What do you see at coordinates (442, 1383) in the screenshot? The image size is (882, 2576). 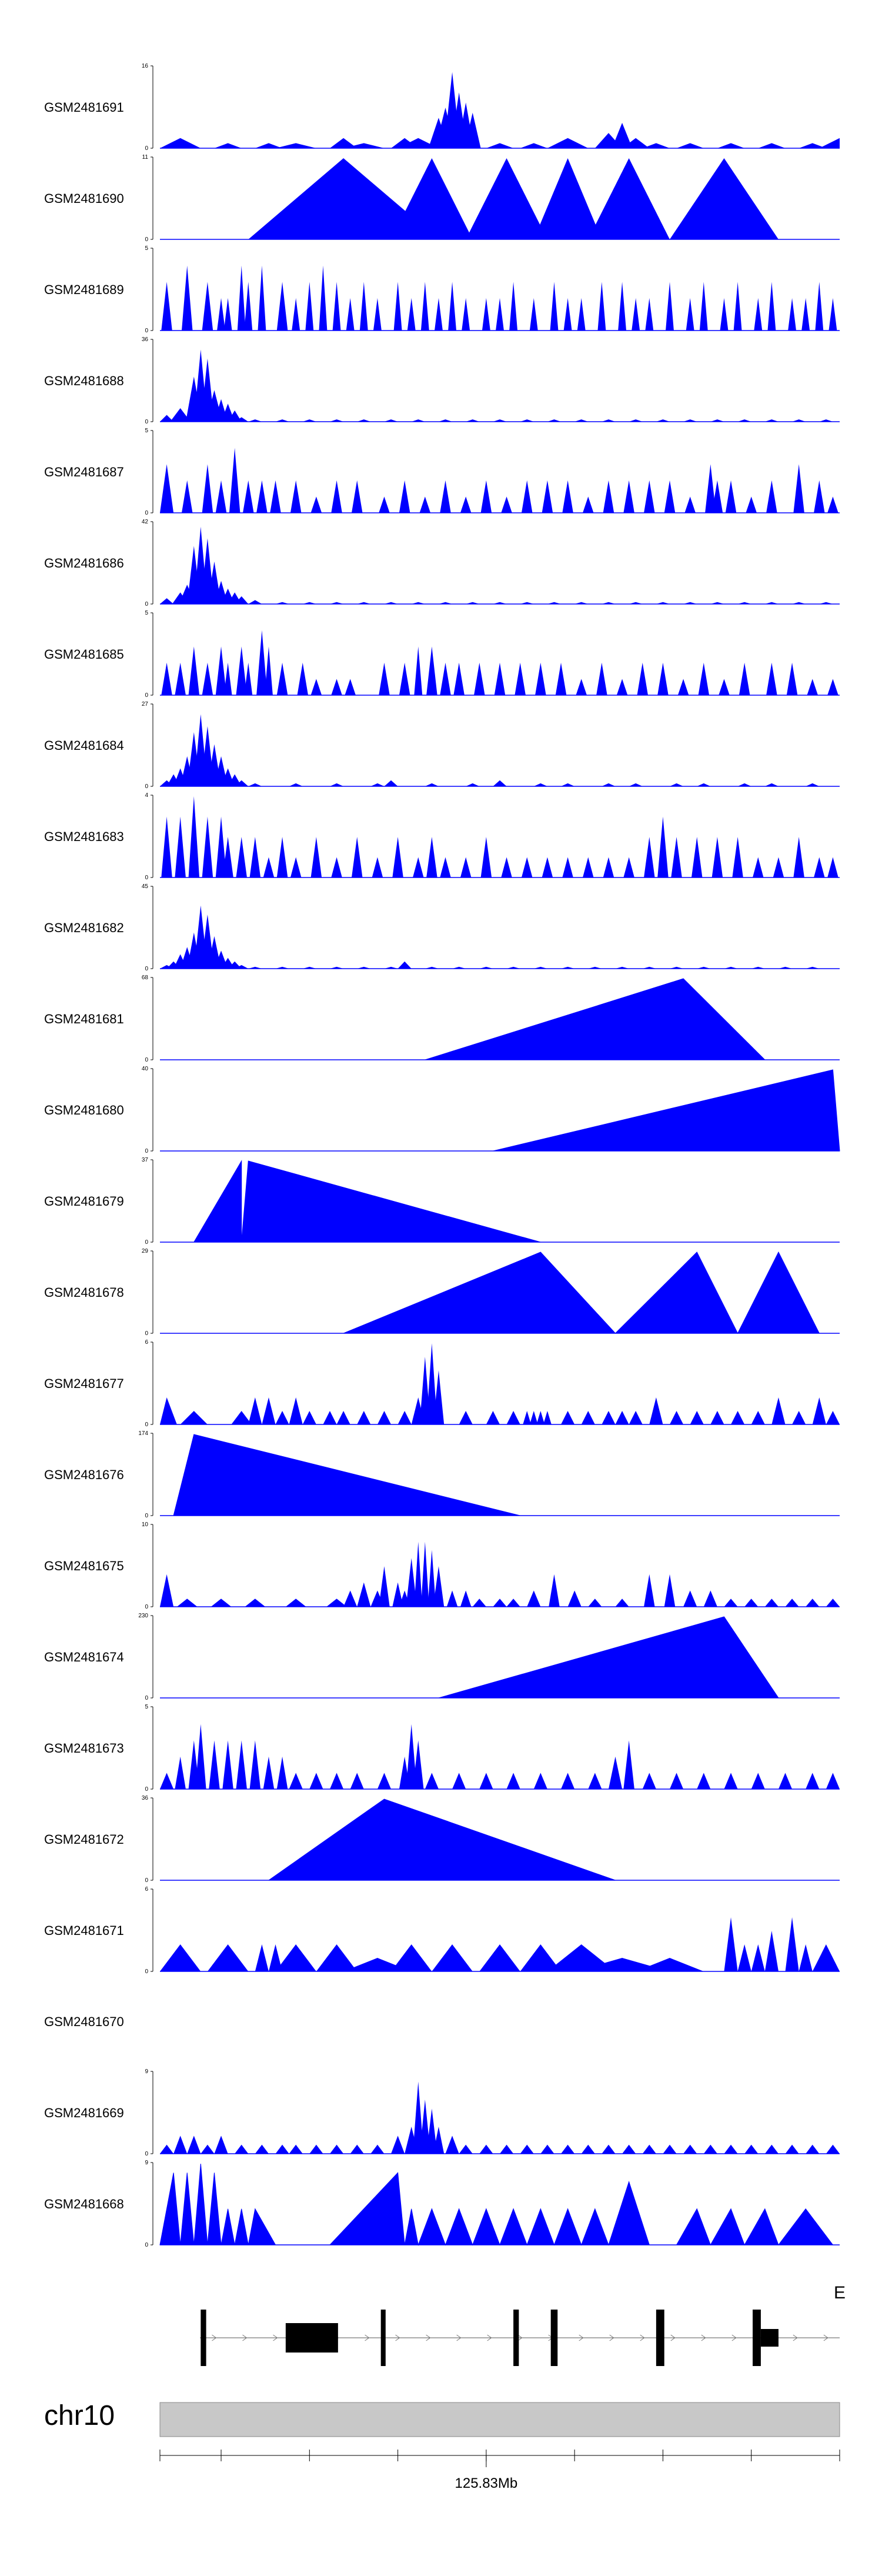 I see `track-GSM2481677: GSM2481677 6 0` at bounding box center [442, 1383].